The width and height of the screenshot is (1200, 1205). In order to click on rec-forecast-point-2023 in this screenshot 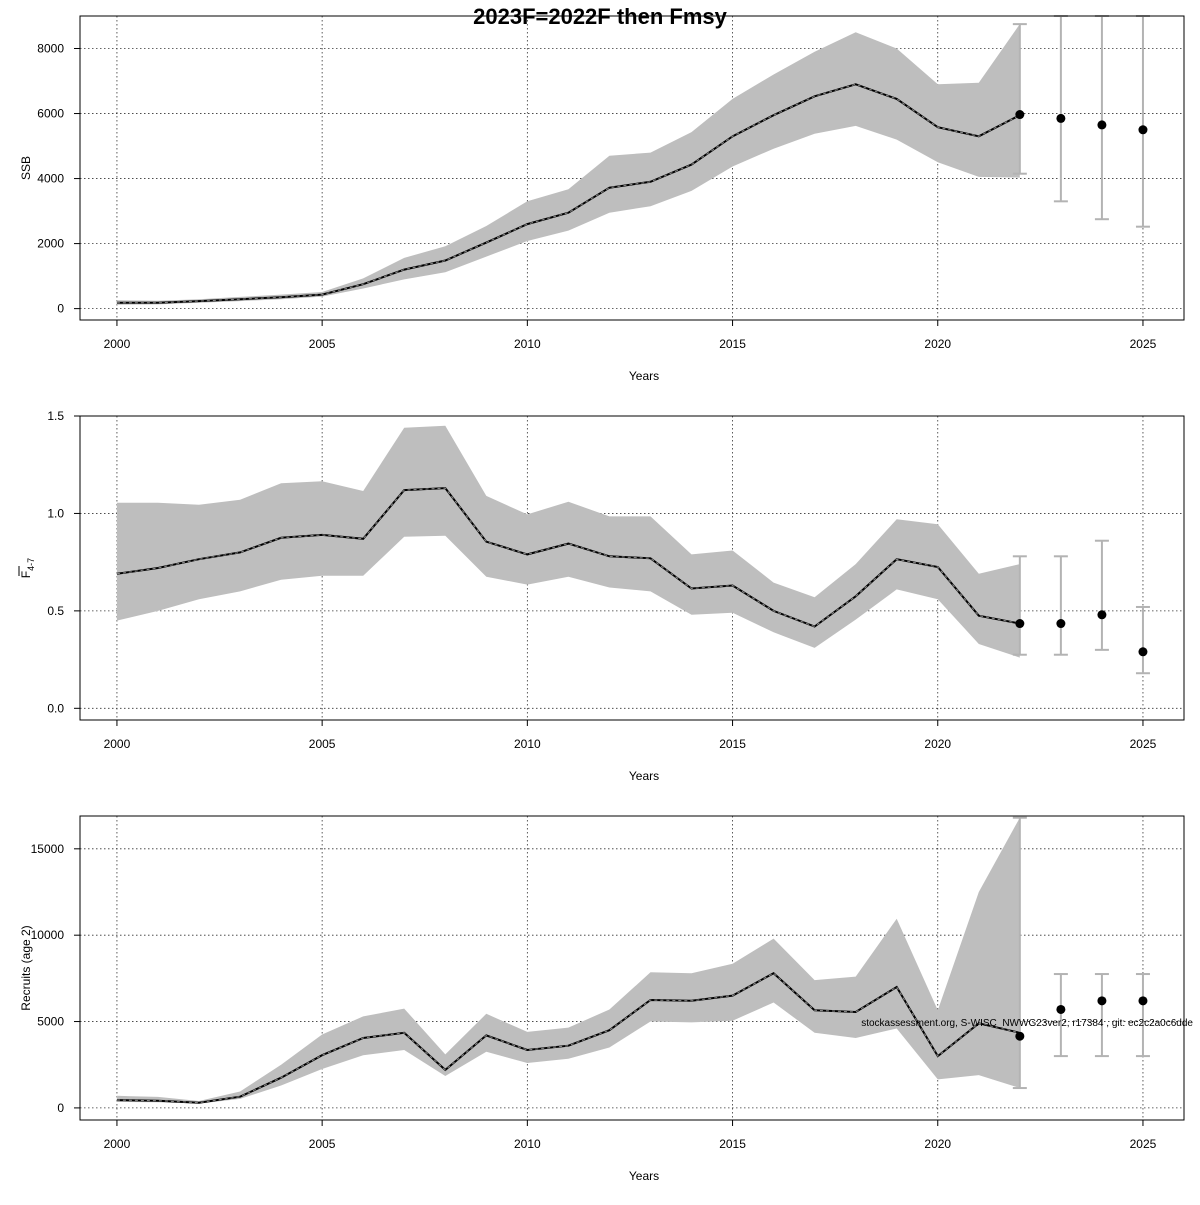, I will do `click(1061, 1009)`.